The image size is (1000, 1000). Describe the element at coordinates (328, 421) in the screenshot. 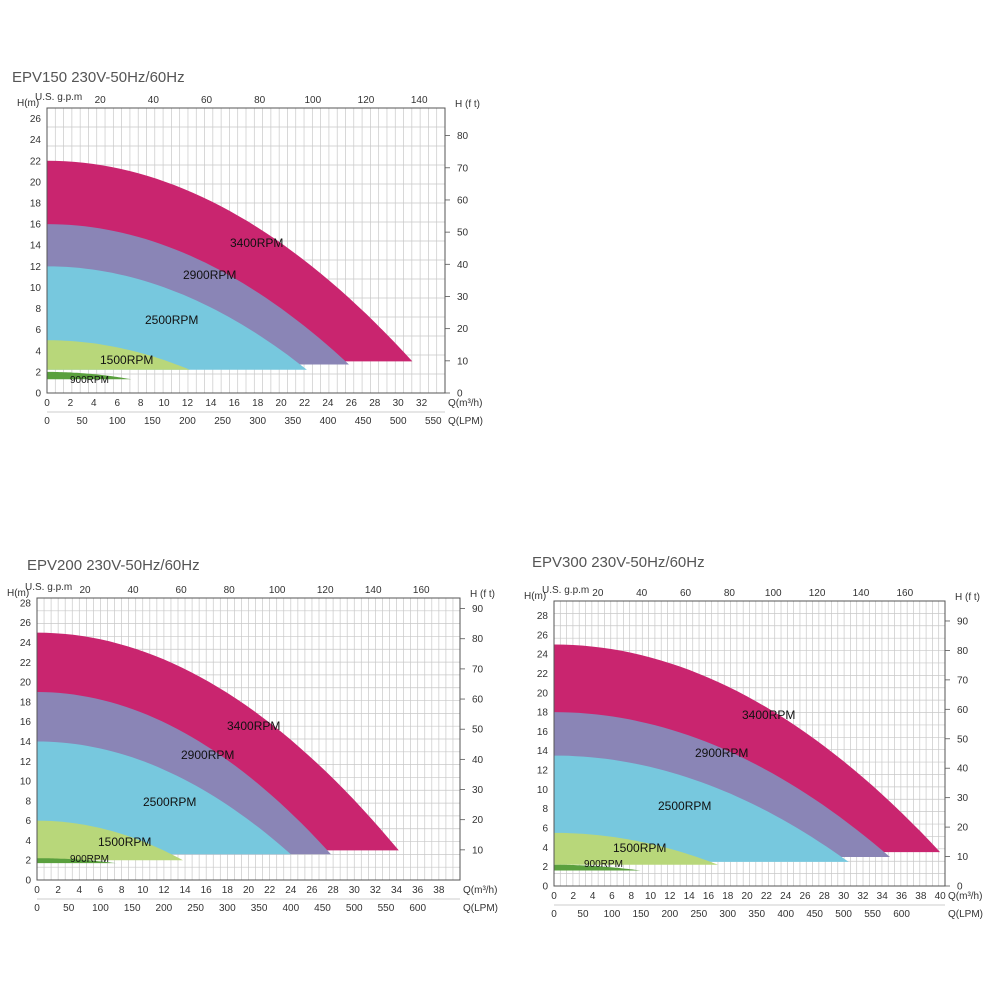

I see `tick-label-bottom-lpm: 400` at that location.